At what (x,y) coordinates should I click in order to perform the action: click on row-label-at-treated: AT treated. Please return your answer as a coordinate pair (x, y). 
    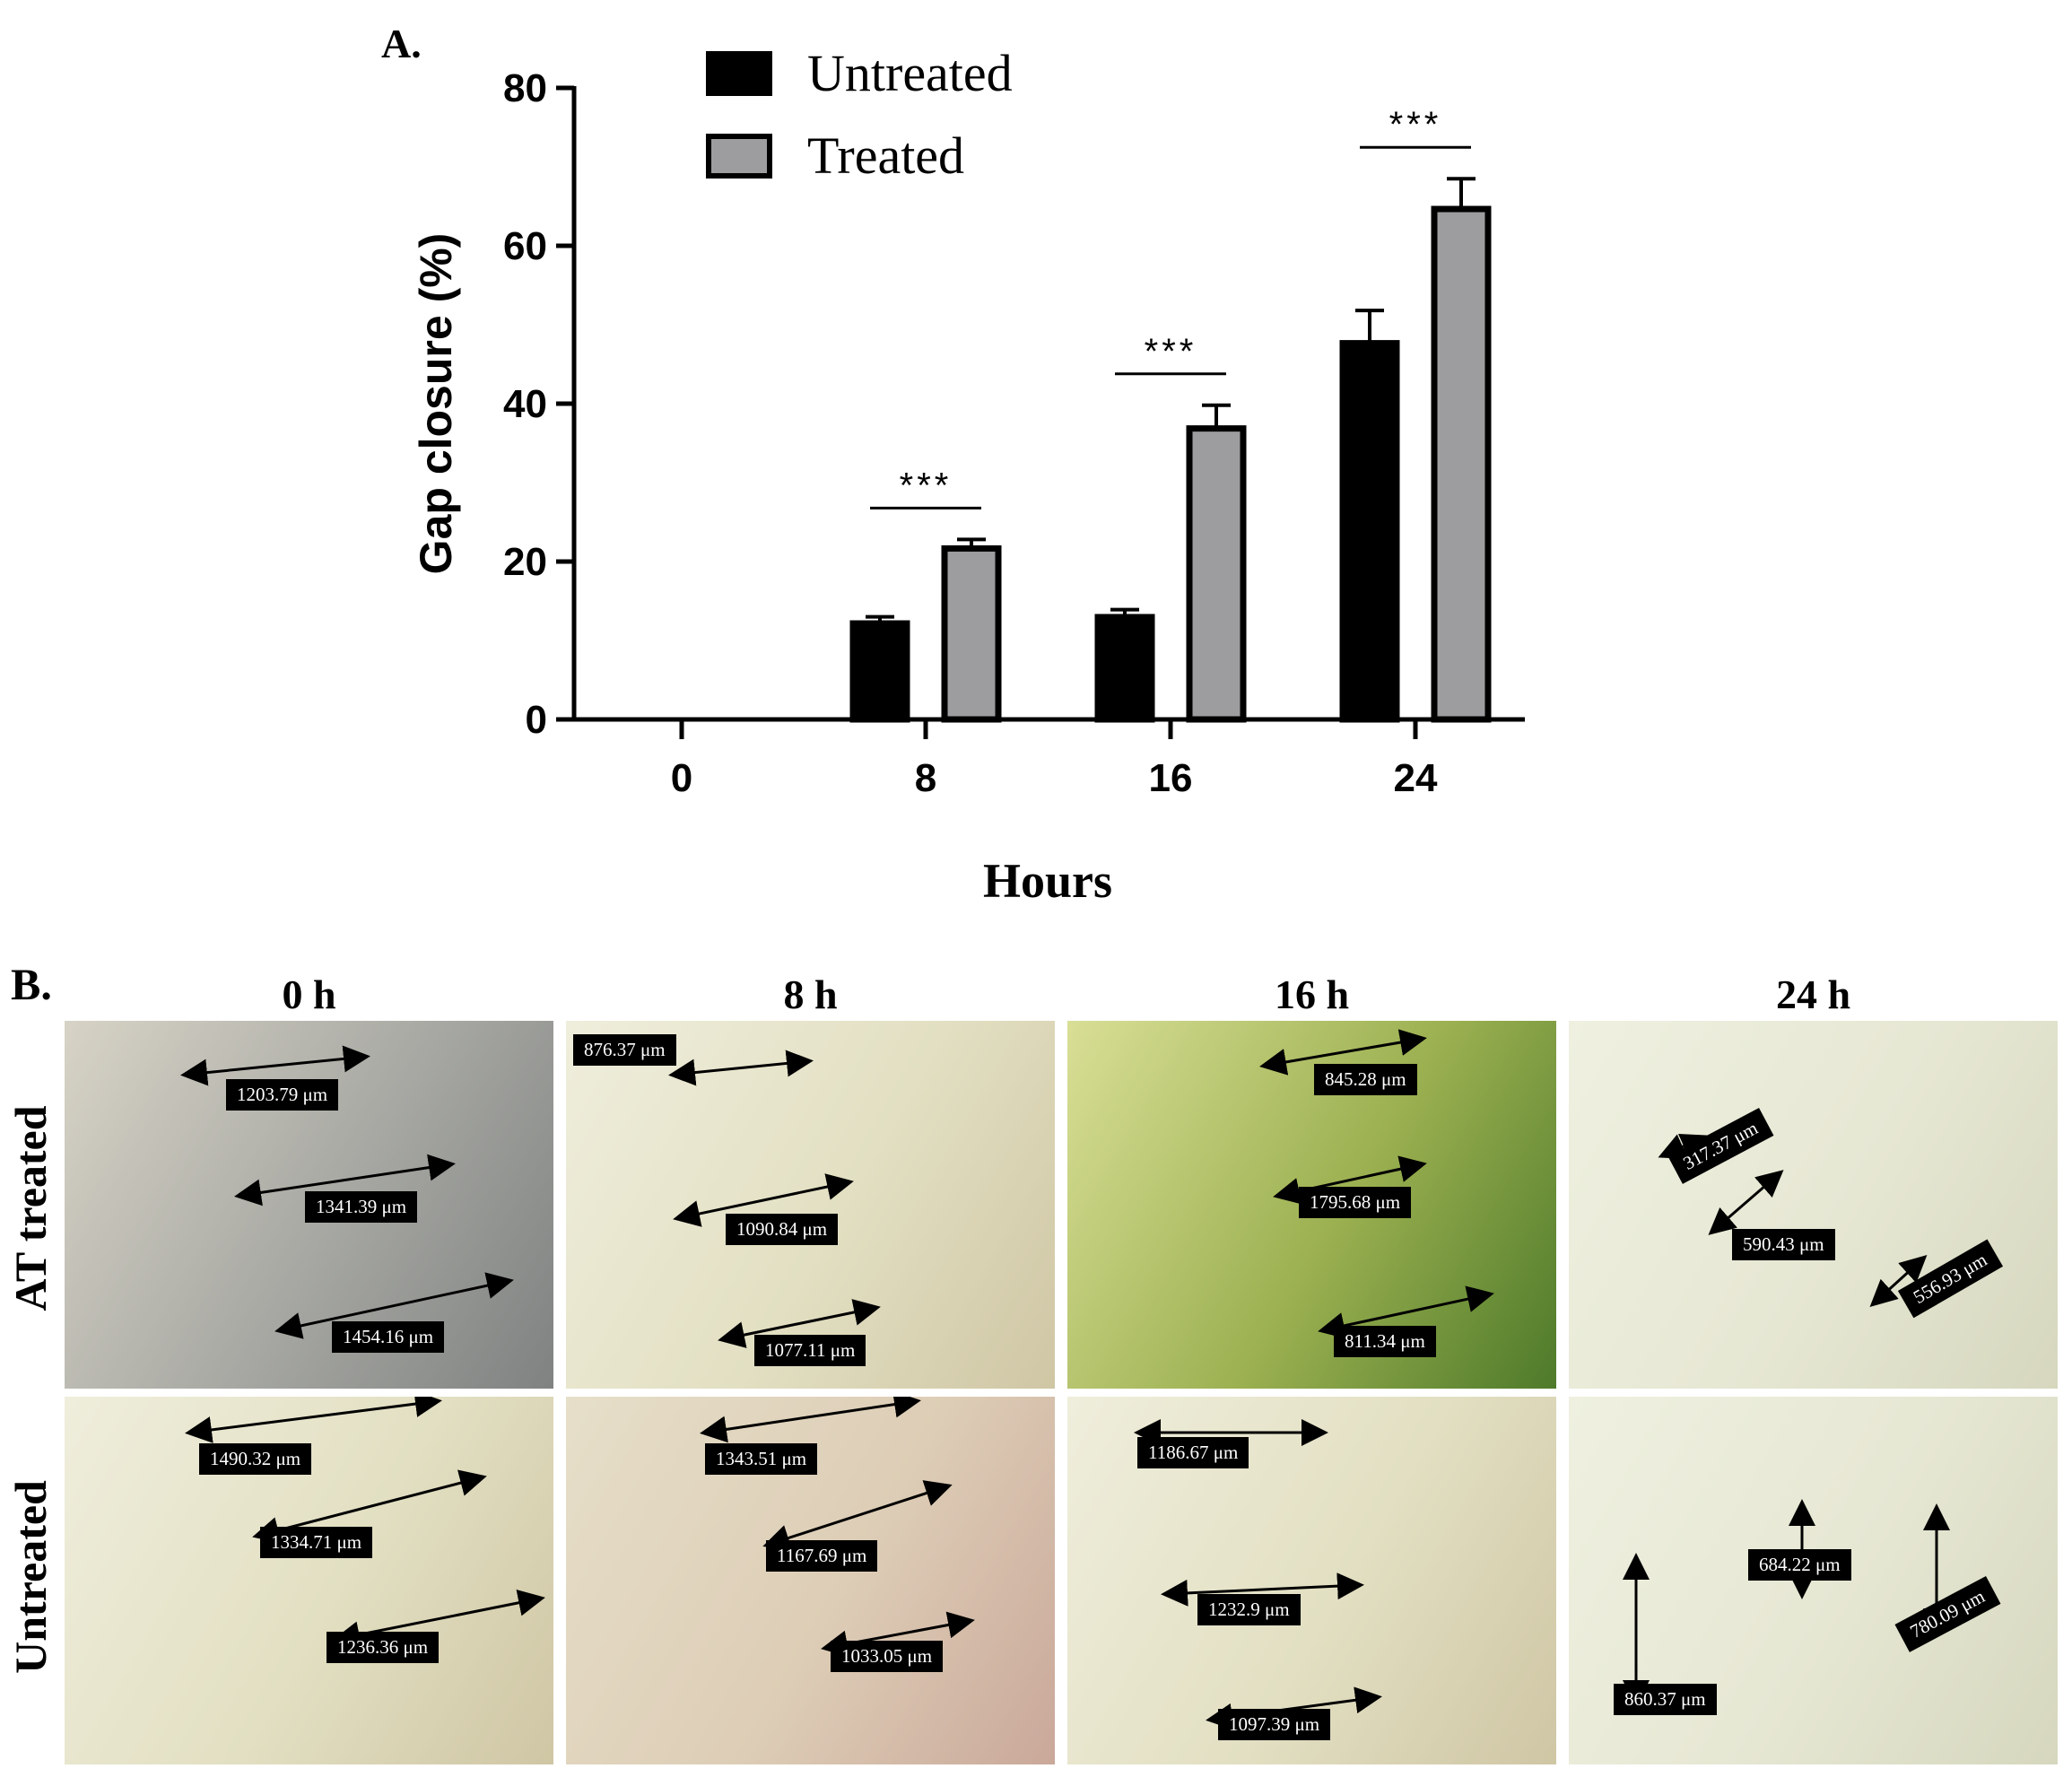
    Looking at the image, I should click on (30, 1208).